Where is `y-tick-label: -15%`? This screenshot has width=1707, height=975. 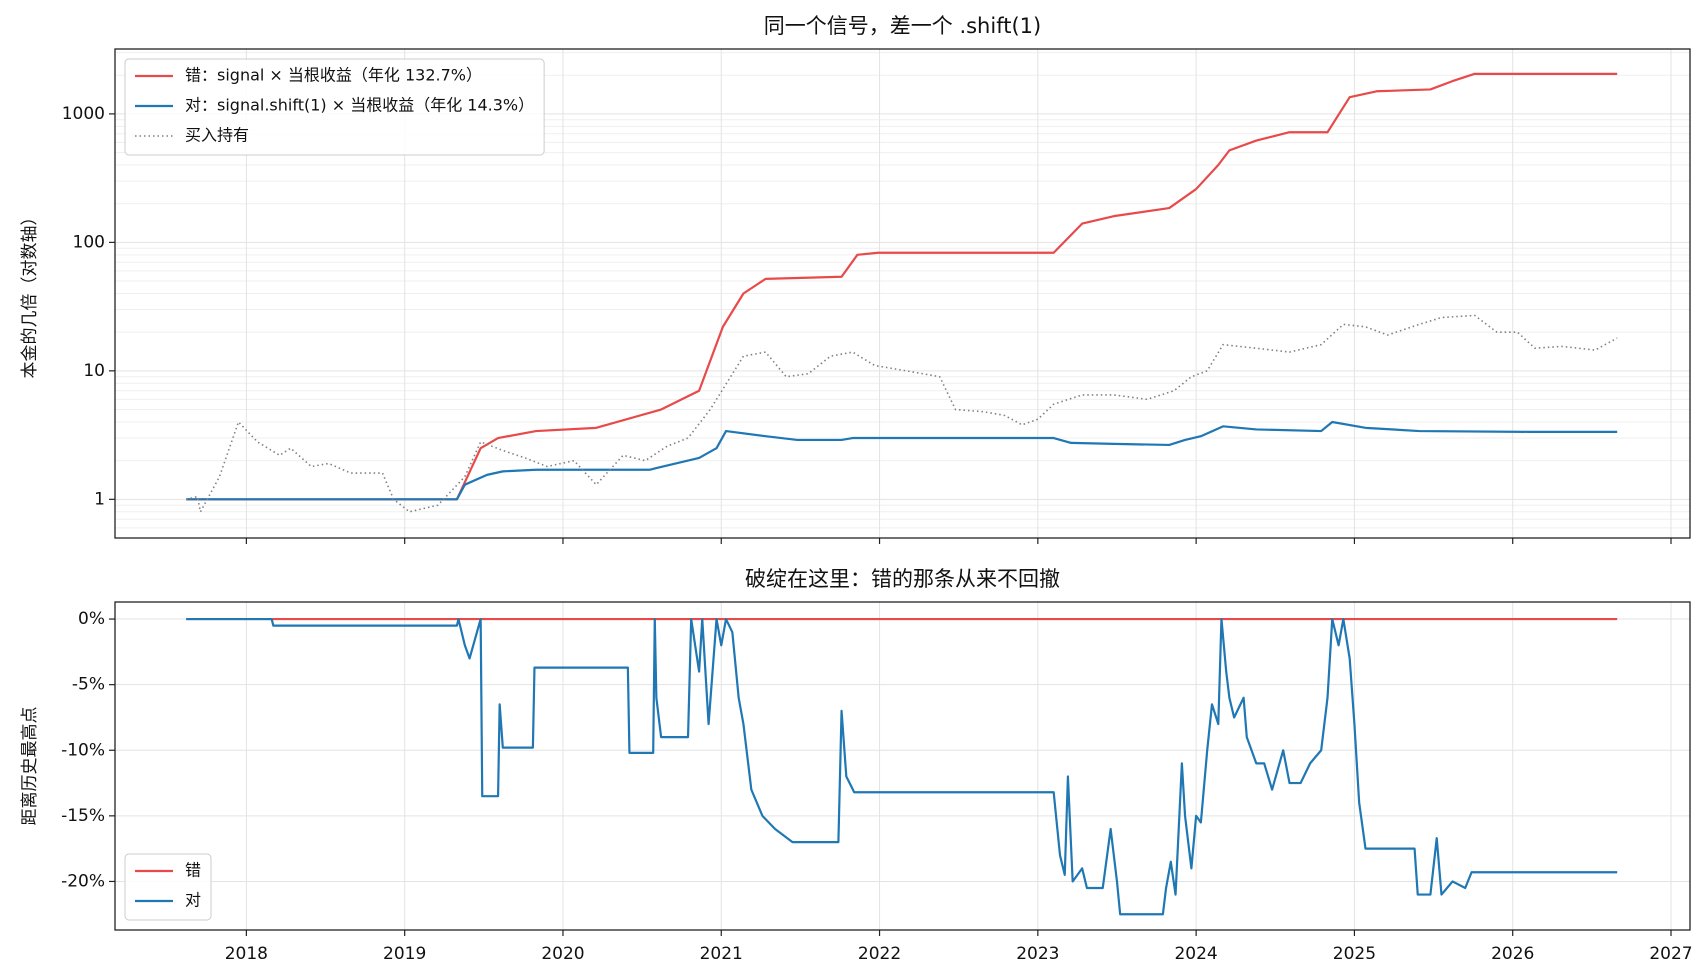 y-tick-label: -15% is located at coordinates (83, 816).